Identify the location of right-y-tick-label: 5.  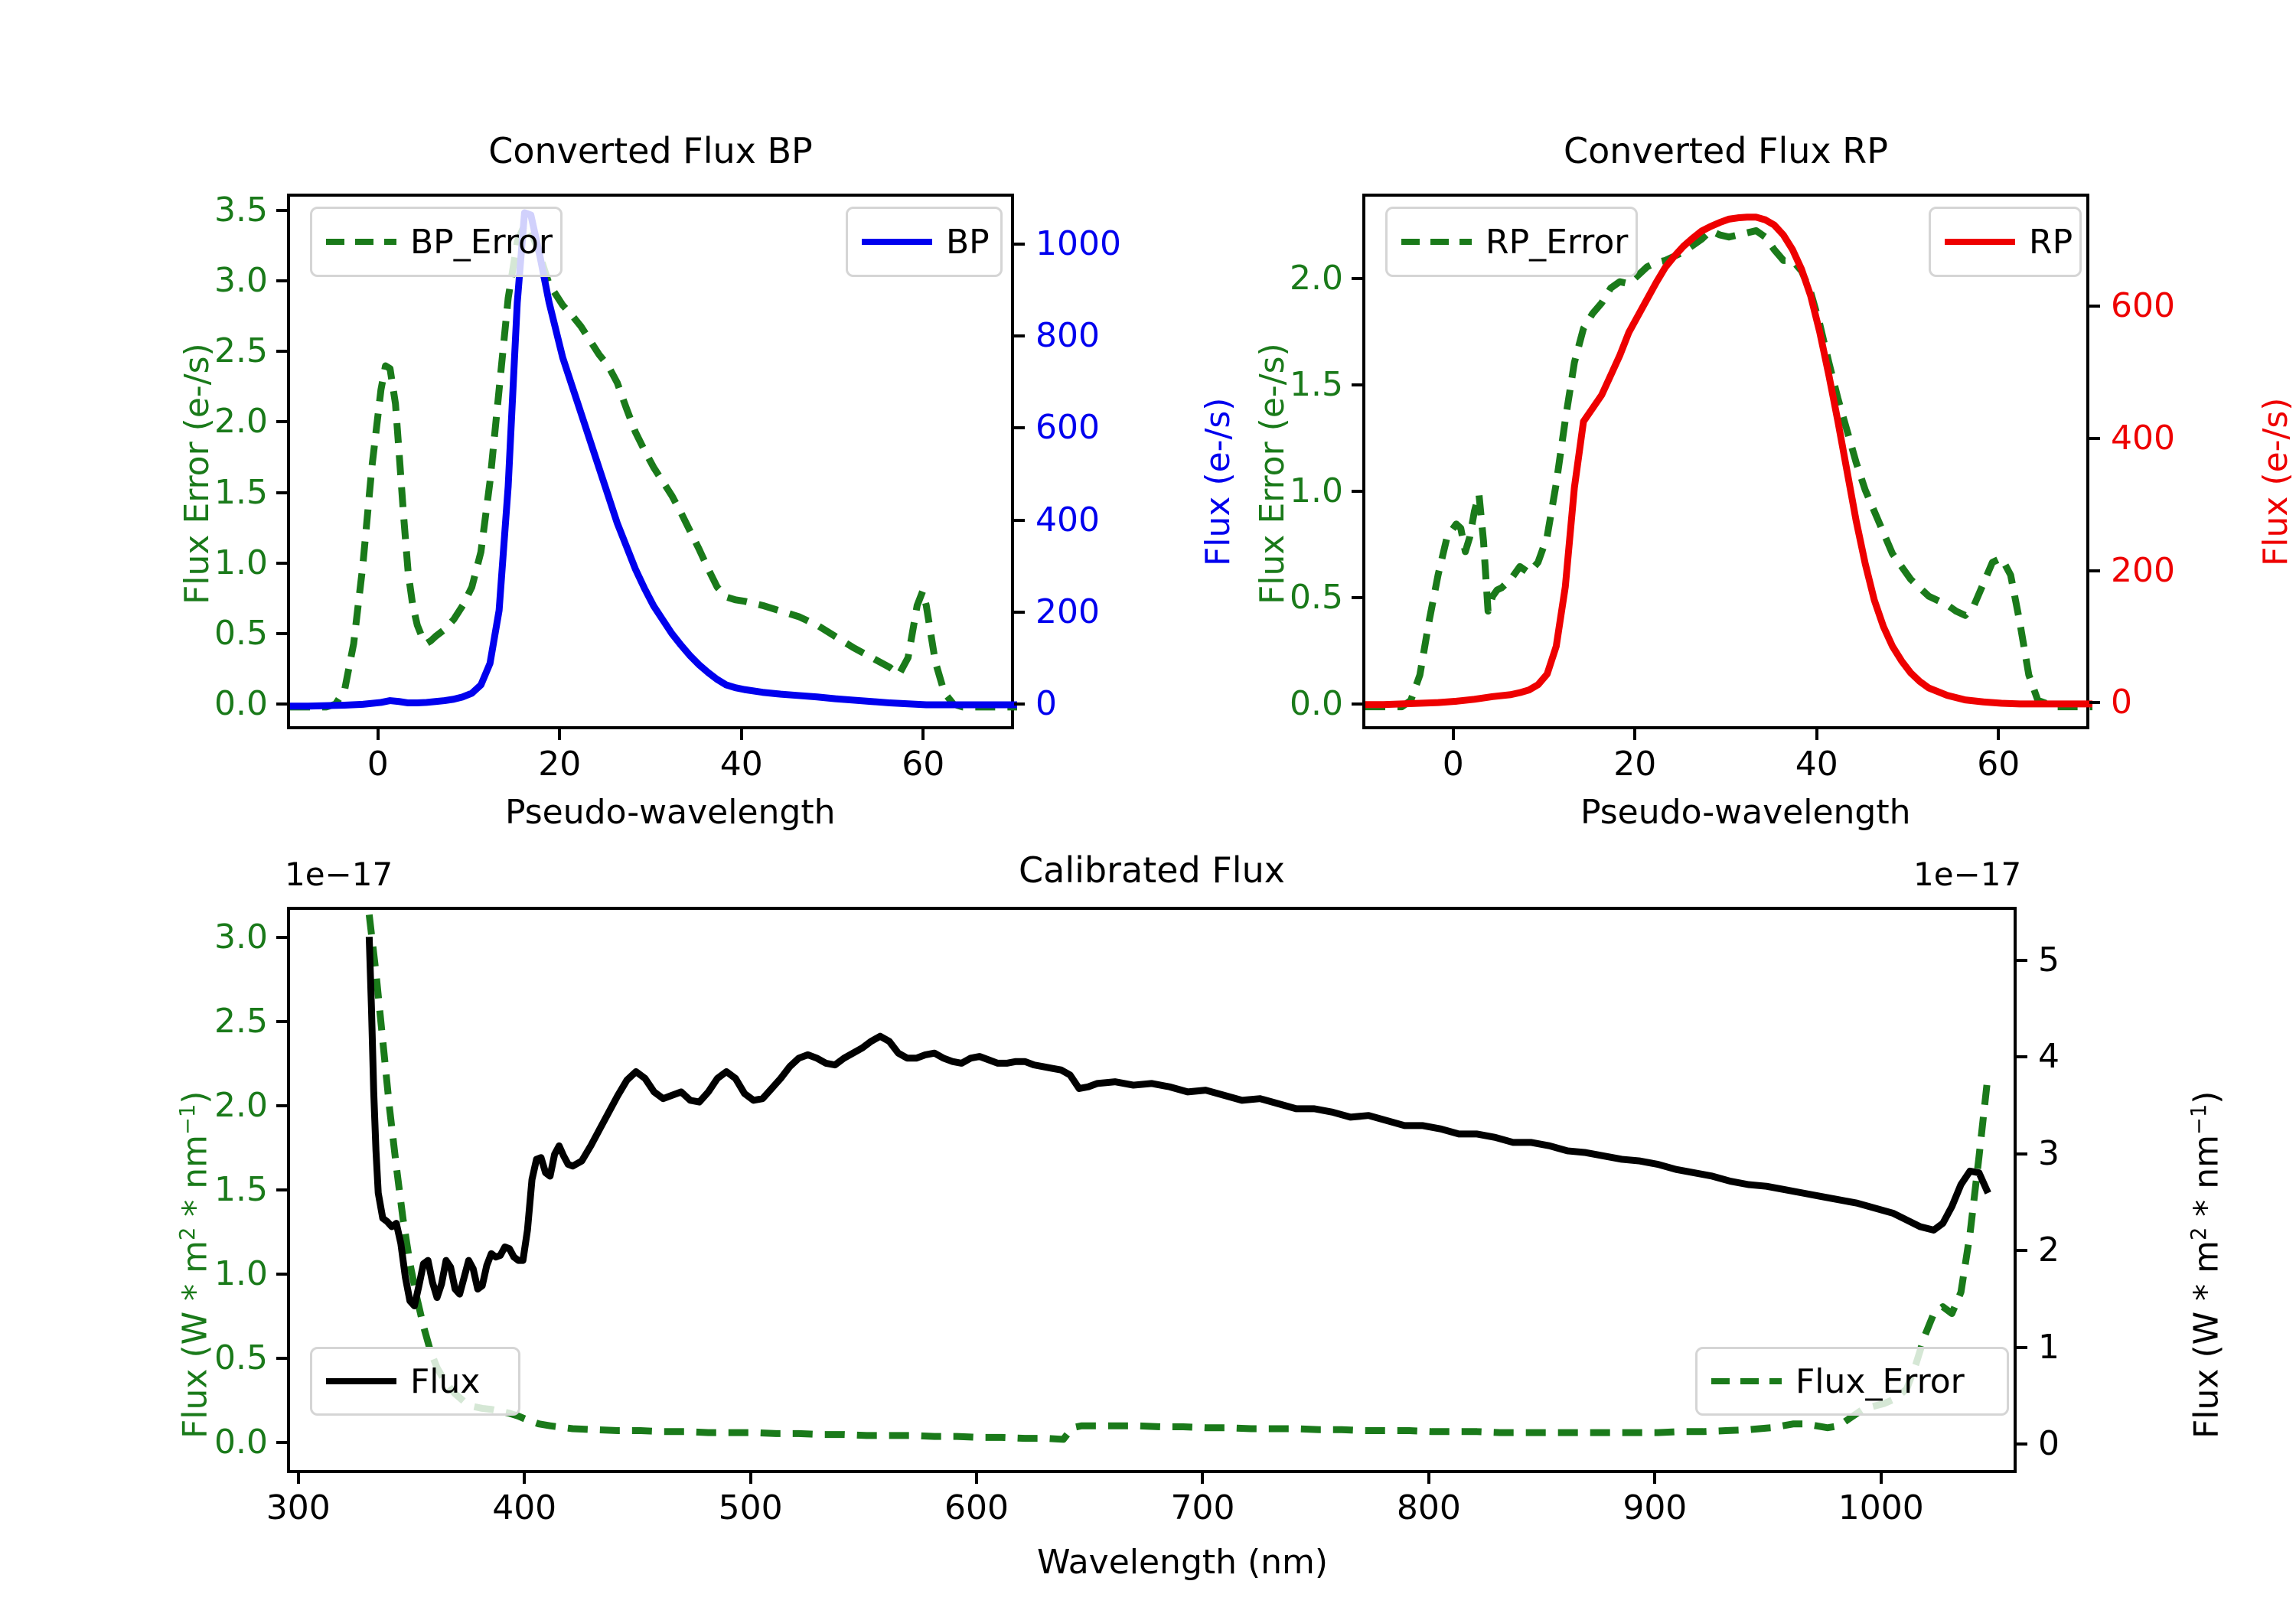
(2049, 960).